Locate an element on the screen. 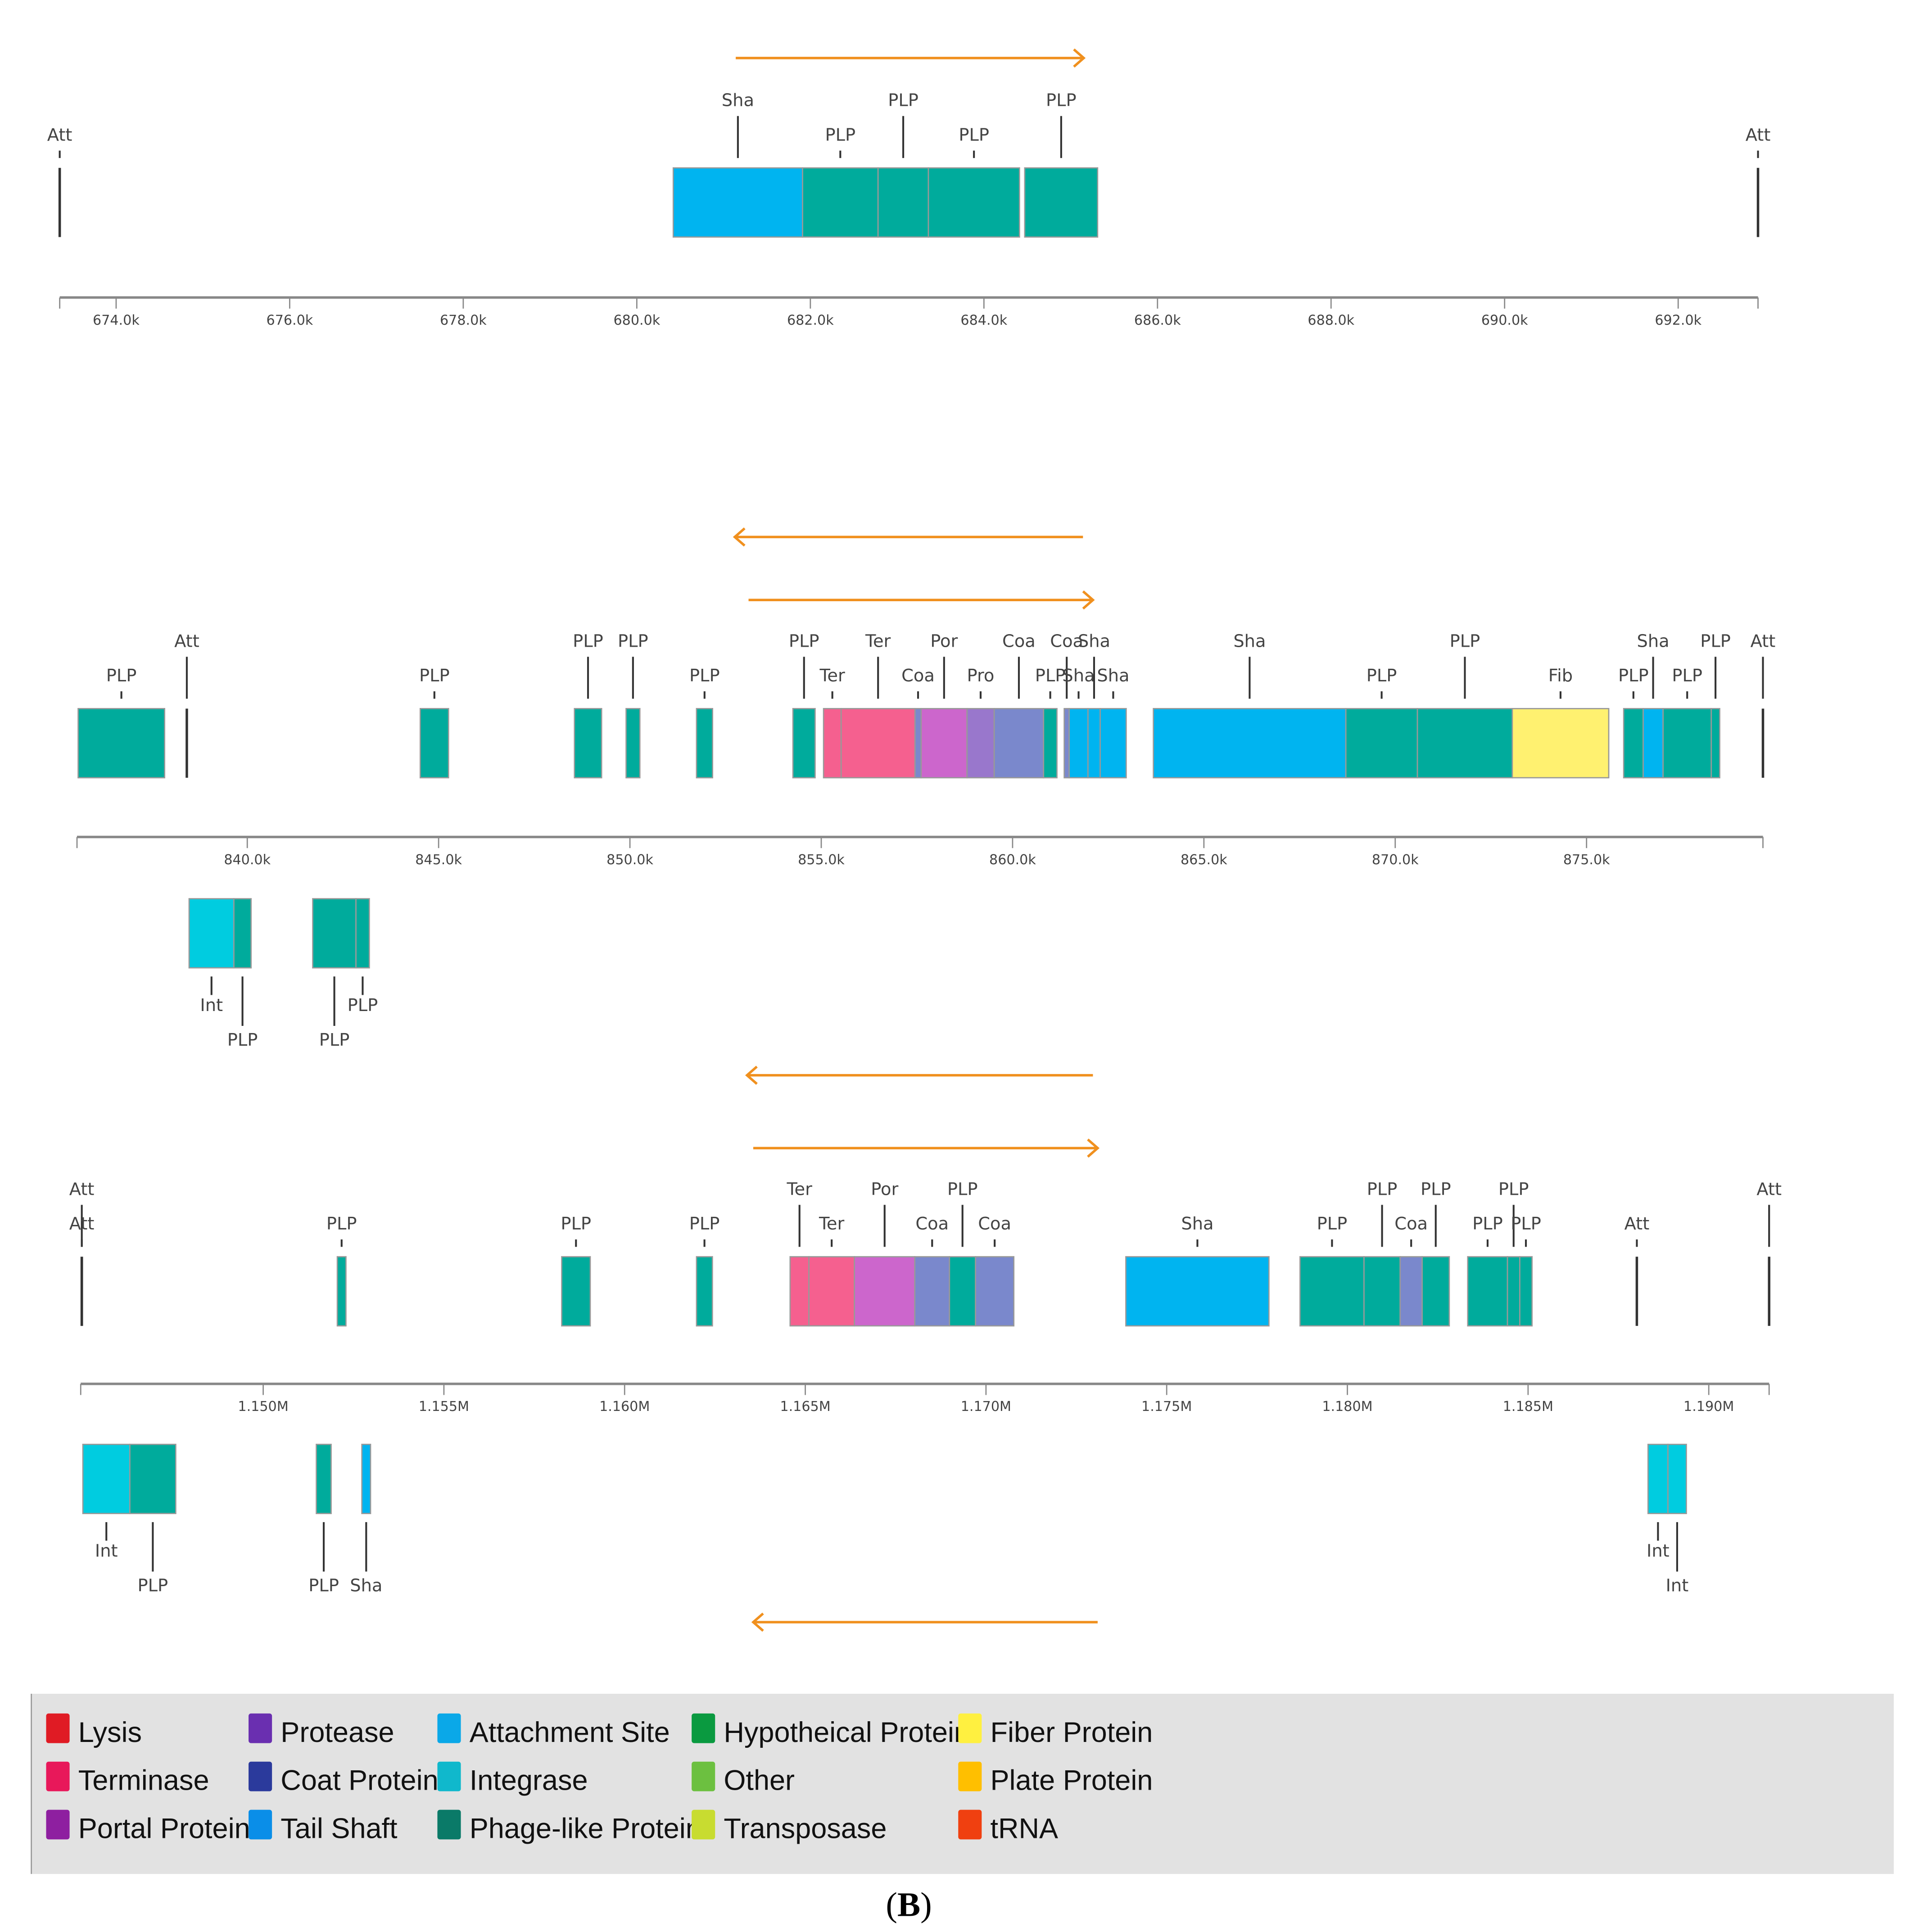 This screenshot has width=1914, height=1932. legend-label: Attachment Site is located at coordinates (570, 1732).